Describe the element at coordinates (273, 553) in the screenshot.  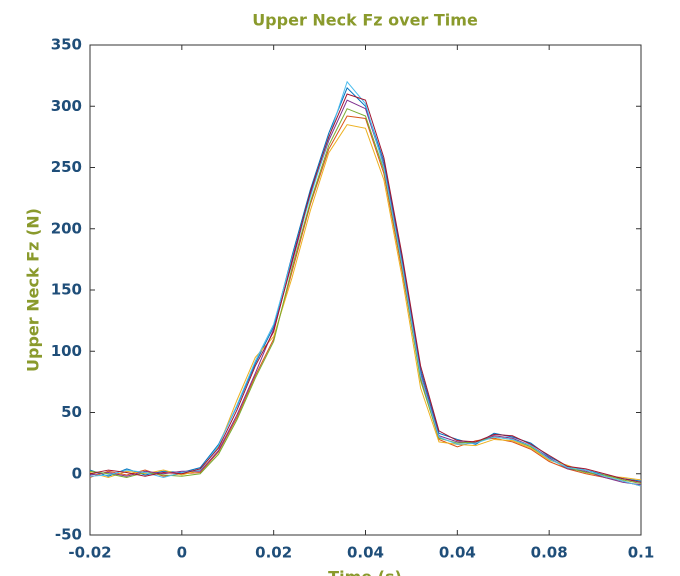
I see `x-tick-label: 0.02` at that location.